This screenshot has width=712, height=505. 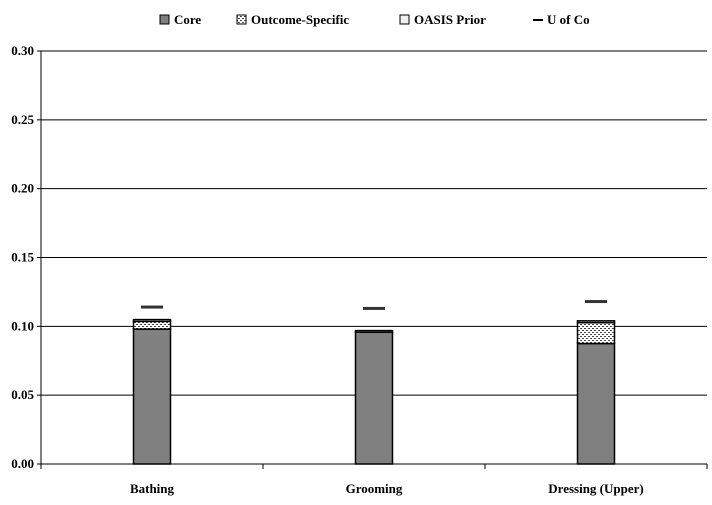 What do you see at coordinates (22, 119) in the screenshot?
I see `y-tick-label: 0.25` at bounding box center [22, 119].